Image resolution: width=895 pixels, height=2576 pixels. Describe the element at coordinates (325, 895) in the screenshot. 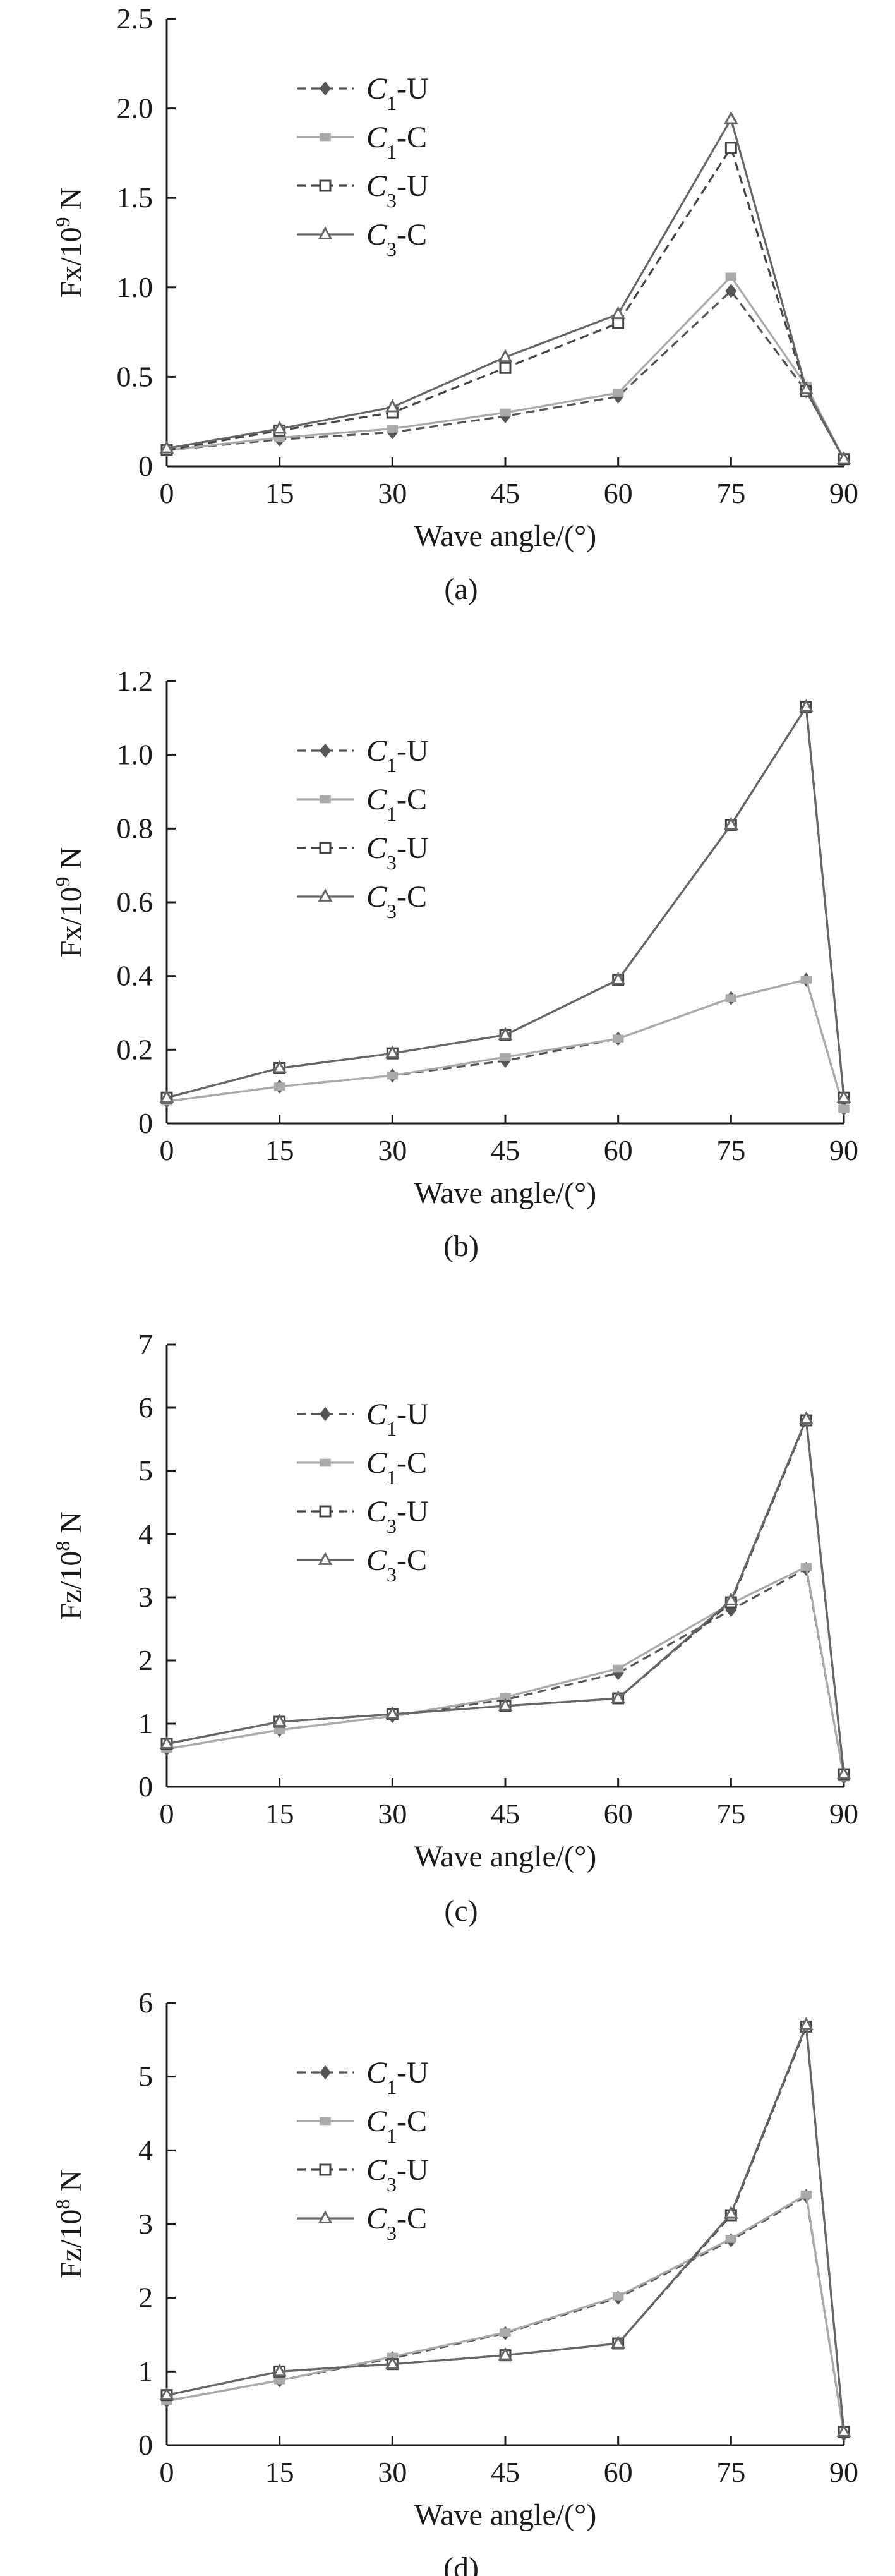

I see `legend-marker-C3-C` at that location.